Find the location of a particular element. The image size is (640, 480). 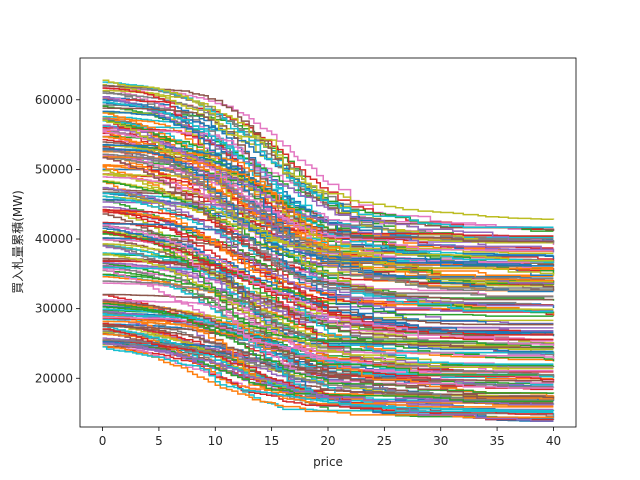

y-axis-label: 買入札量累積(MW) is located at coordinates (17, 242).